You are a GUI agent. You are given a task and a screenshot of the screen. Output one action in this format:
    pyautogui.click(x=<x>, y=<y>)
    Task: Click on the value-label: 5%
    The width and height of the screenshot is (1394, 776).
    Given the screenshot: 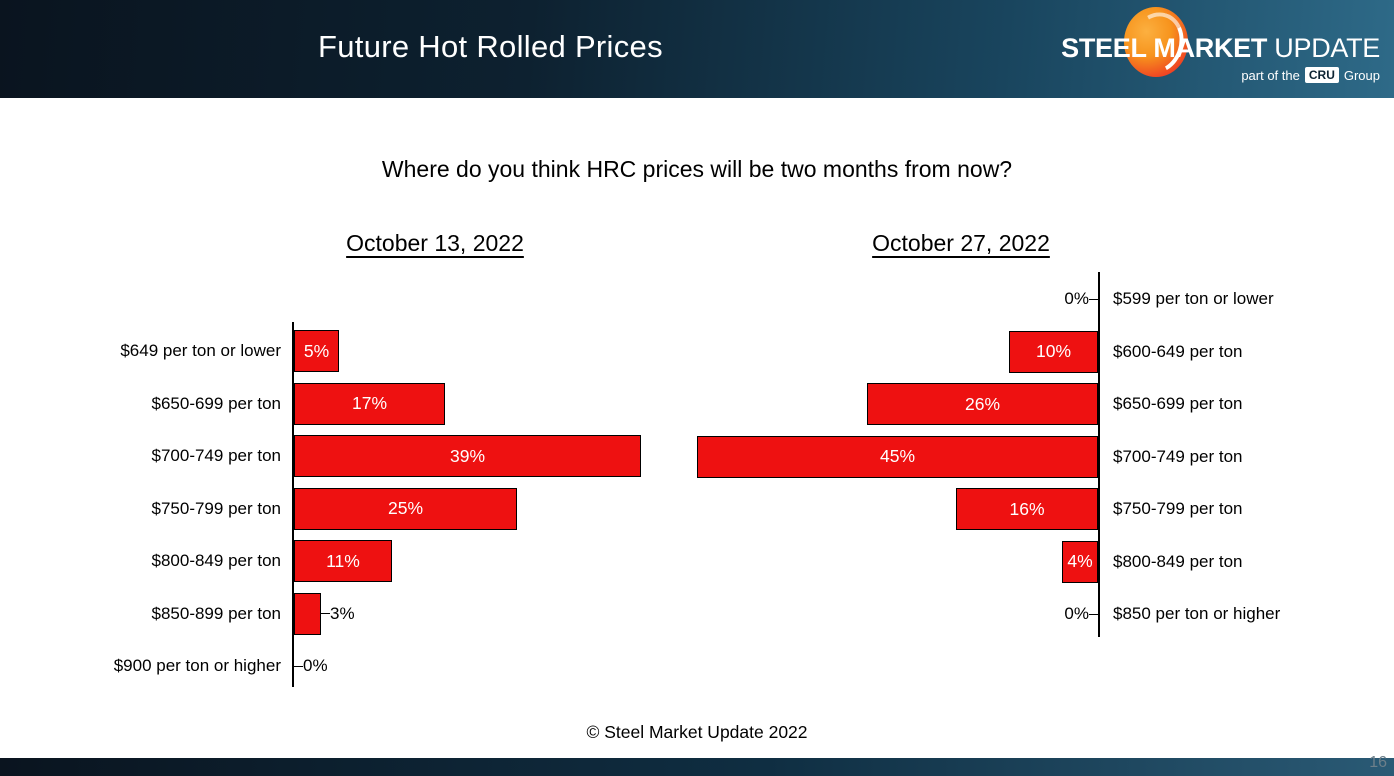 What is the action you would take?
    pyautogui.click(x=316, y=350)
    